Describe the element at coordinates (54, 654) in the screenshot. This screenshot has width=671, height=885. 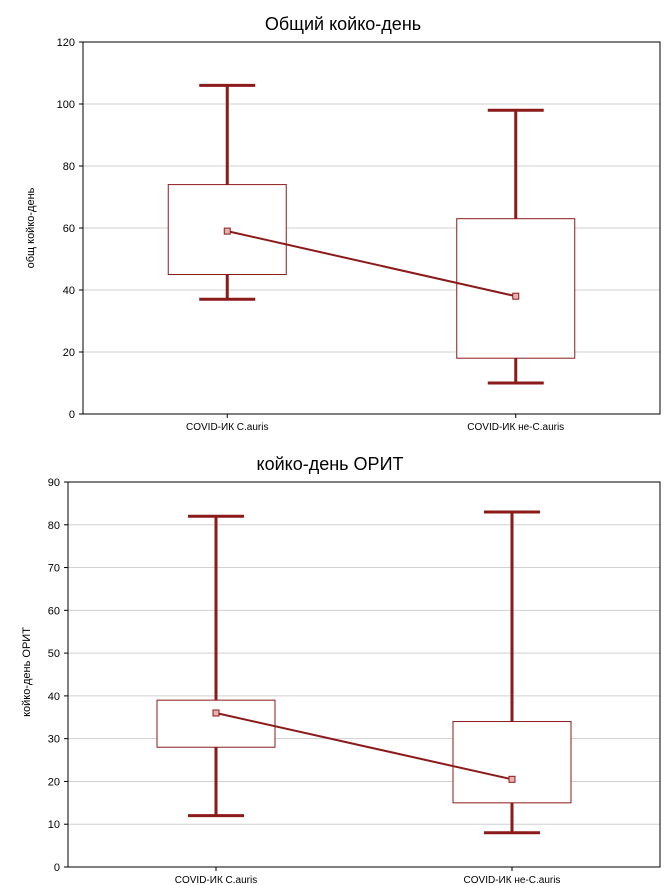
I see `y-tick-label: 50` at that location.